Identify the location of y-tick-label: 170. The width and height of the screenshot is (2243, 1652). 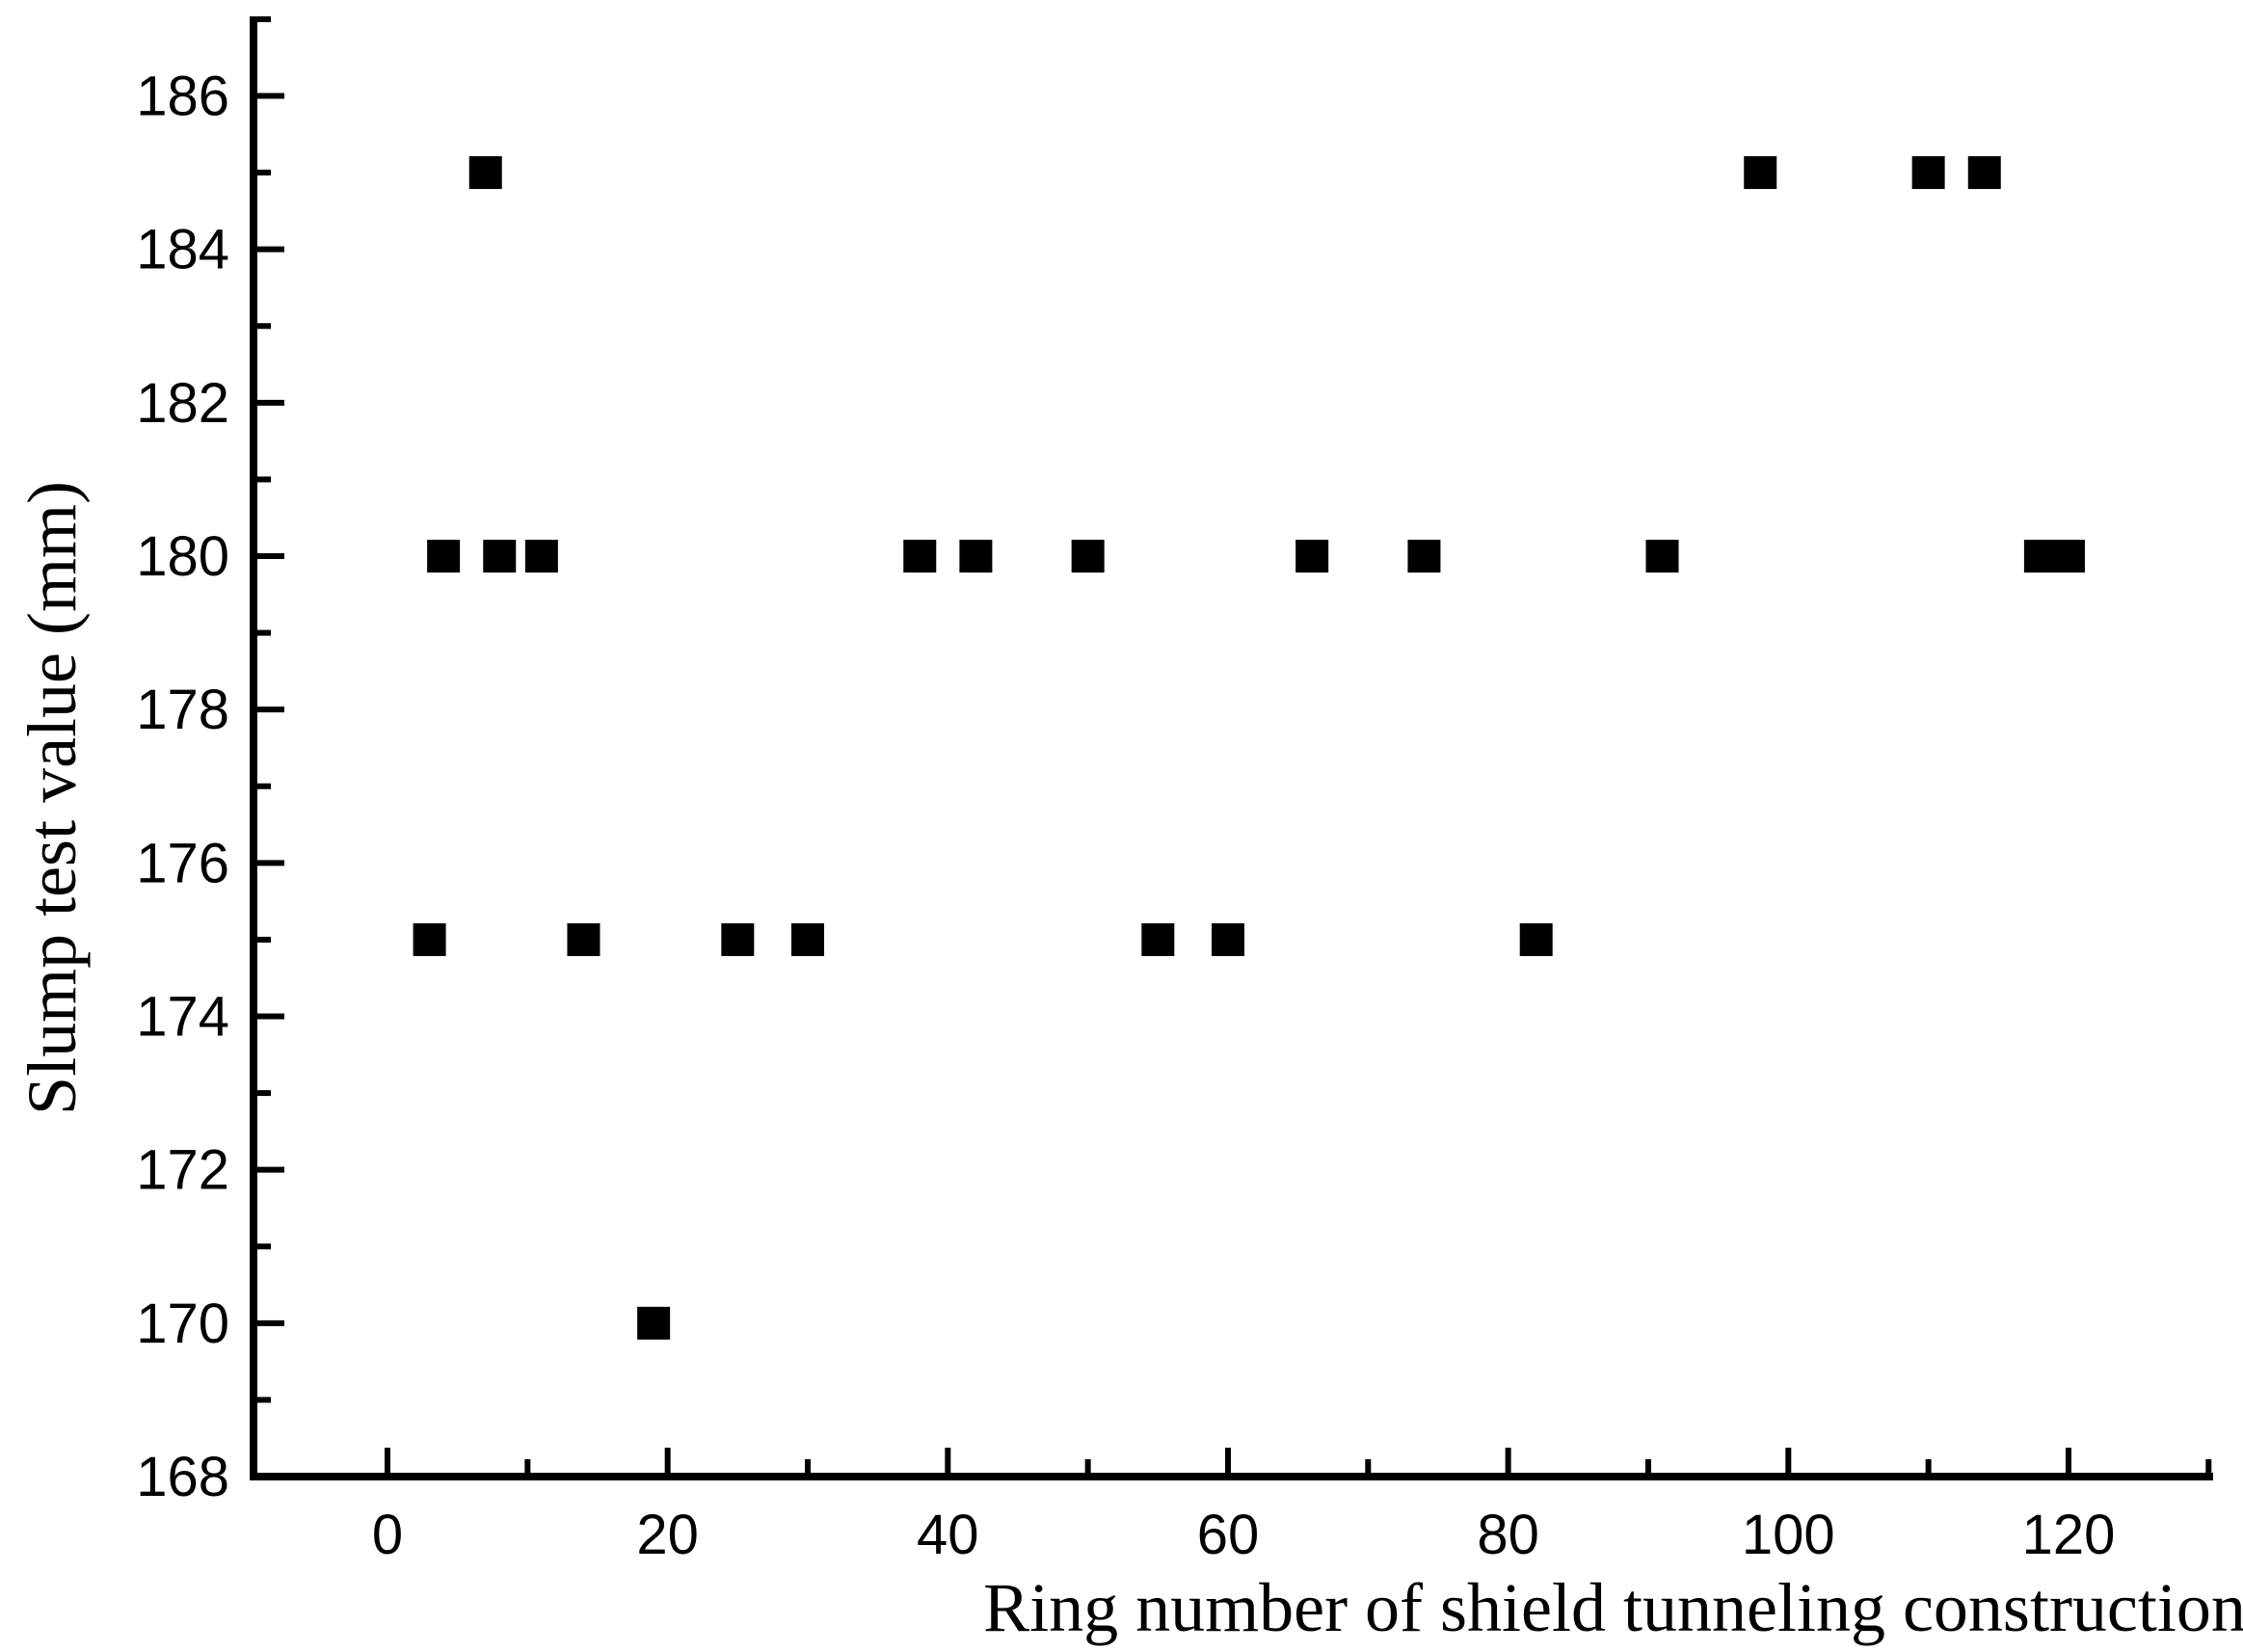
(182, 1324).